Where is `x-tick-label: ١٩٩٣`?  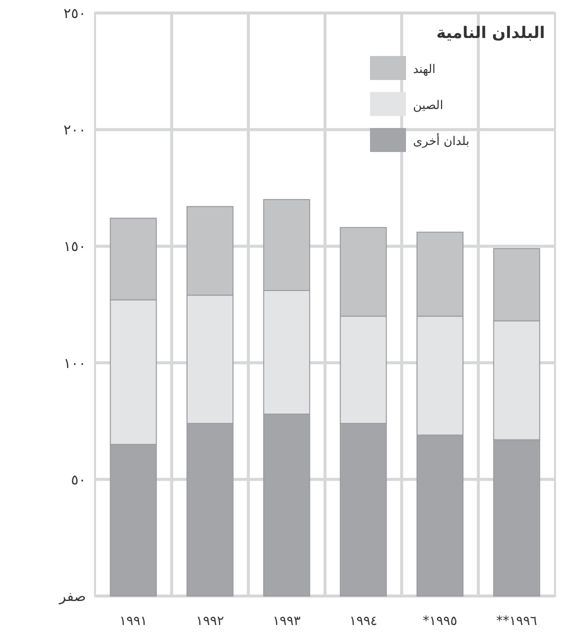 x-tick-label: ١٩٩٣ is located at coordinates (286, 621).